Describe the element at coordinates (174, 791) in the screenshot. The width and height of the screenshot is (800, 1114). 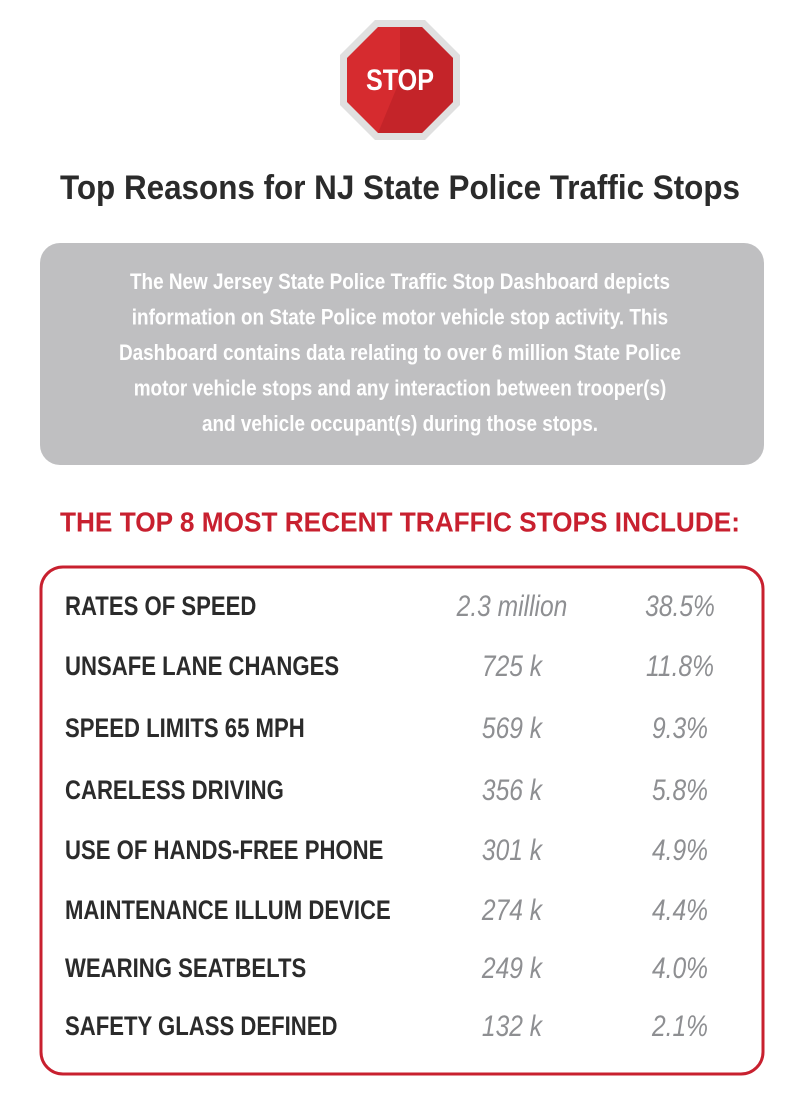
I see `row-label: CARELESS DRIVING` at that location.